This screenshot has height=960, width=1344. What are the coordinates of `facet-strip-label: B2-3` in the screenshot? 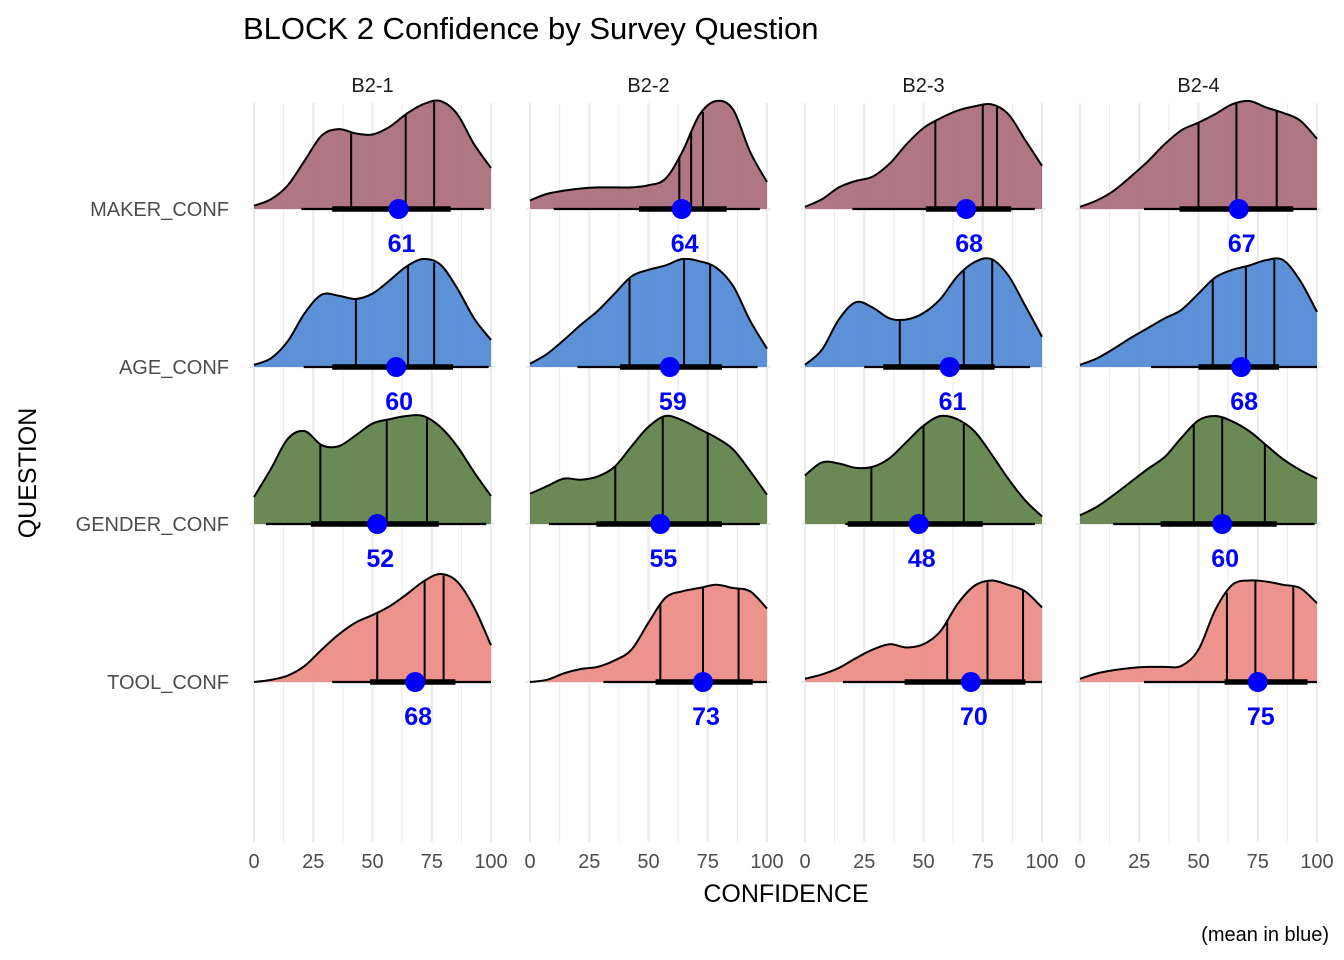 It's located at (923, 86).